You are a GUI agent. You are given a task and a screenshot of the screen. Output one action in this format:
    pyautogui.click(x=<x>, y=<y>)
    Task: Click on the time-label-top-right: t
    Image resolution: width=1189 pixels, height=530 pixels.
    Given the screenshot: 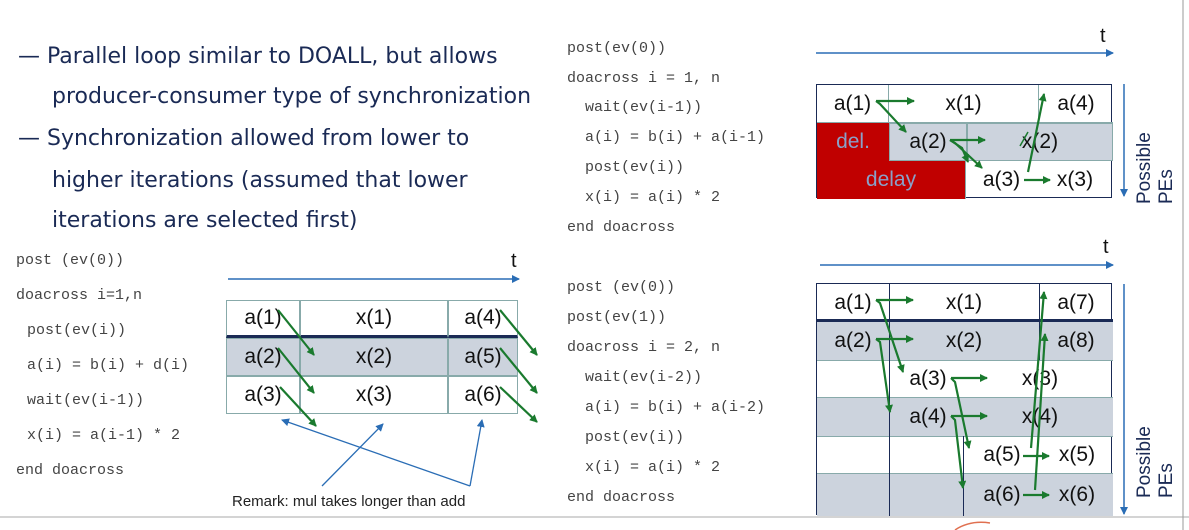 What is the action you would take?
    pyautogui.click(x=1103, y=36)
    